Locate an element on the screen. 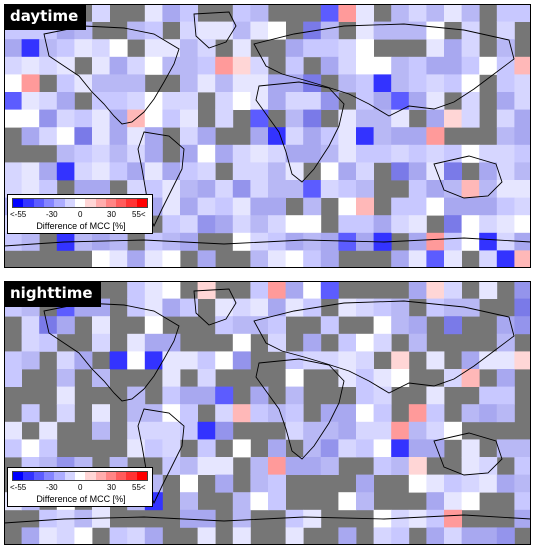 This screenshot has height=550, width=535. tick-label: 0 is located at coordinates (80, 487).